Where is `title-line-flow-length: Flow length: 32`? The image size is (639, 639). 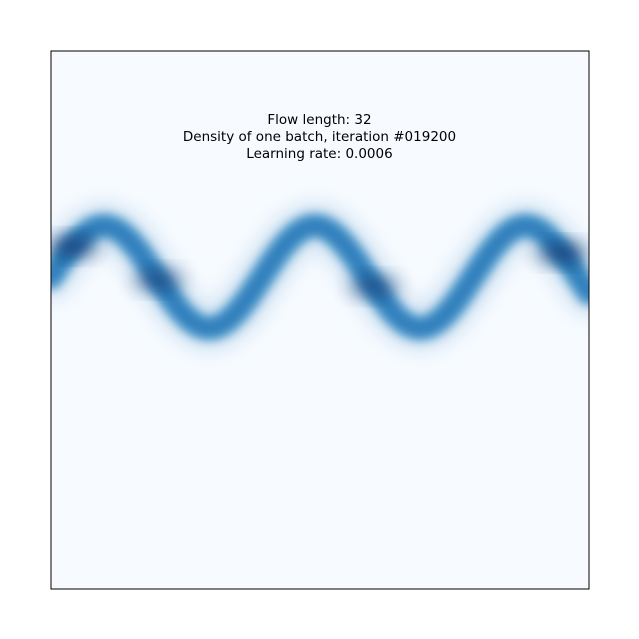 title-line-flow-length: Flow length: 32 is located at coordinates (319, 120).